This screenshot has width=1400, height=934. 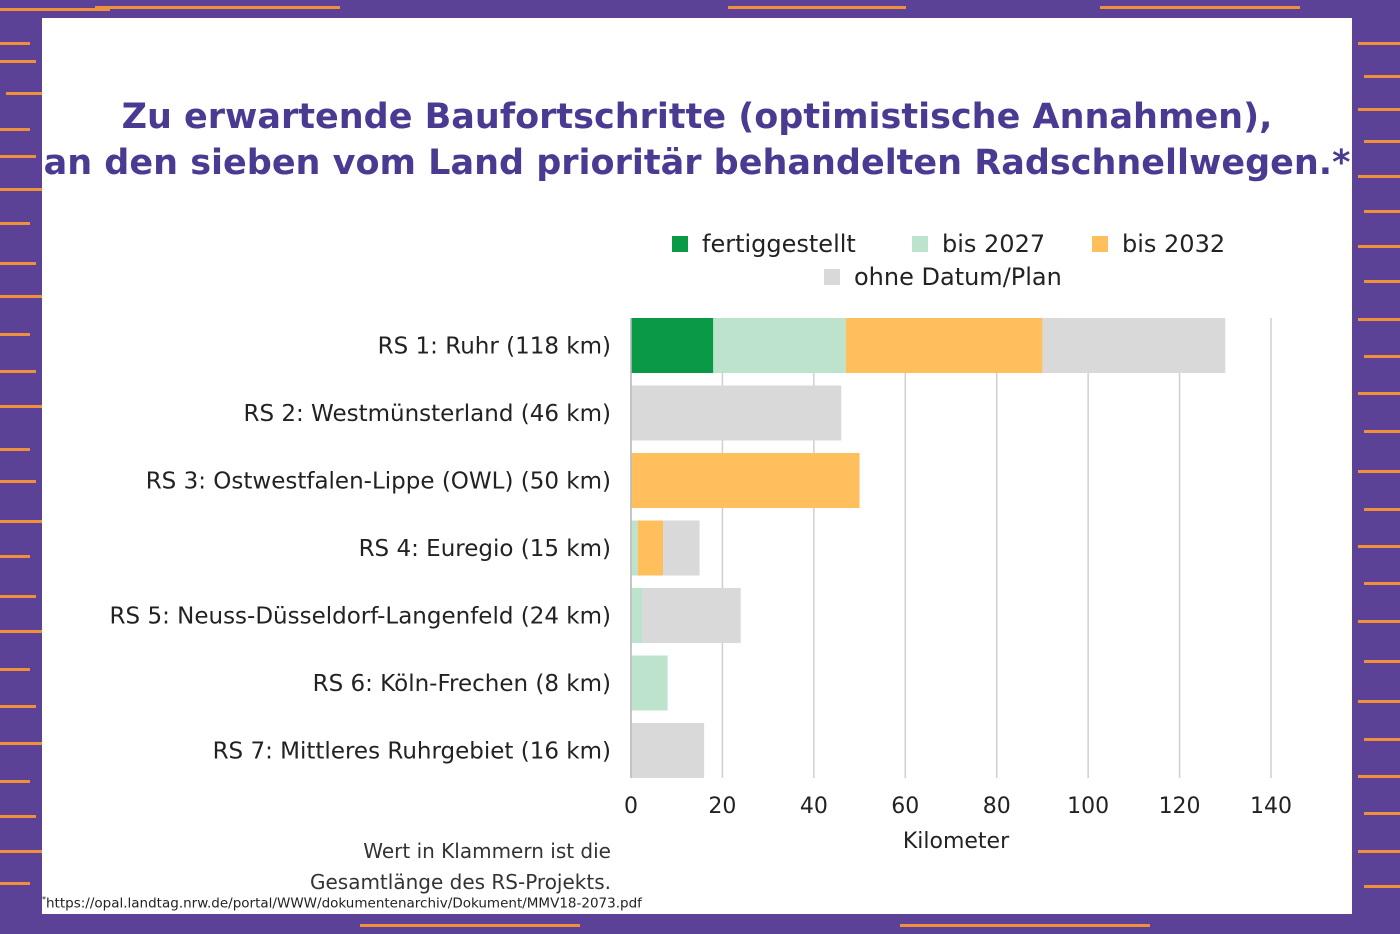 I want to click on x-tick-label: 140, so click(x=1271, y=806).